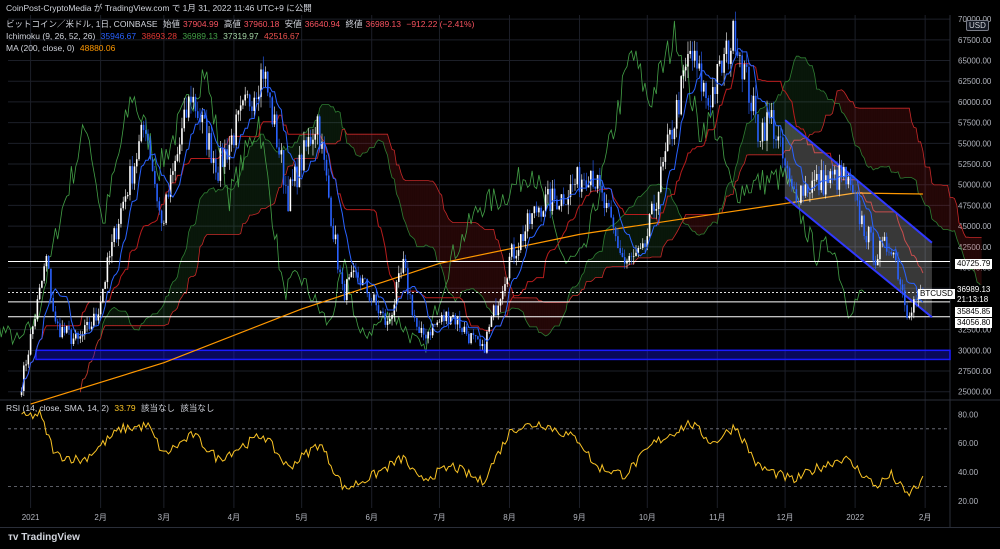 The width and height of the screenshot is (1000, 549). What do you see at coordinates (44, 537) in the screenshot?
I see `tradingview-logo: ᴛᴠ TradingView` at bounding box center [44, 537].